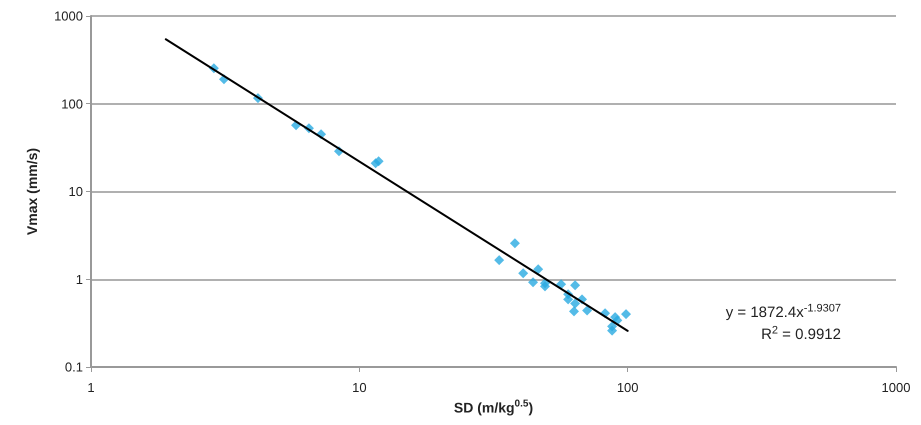  Describe the element at coordinates (72, 104) in the screenshot. I see `y-tick-label: 100` at that location.